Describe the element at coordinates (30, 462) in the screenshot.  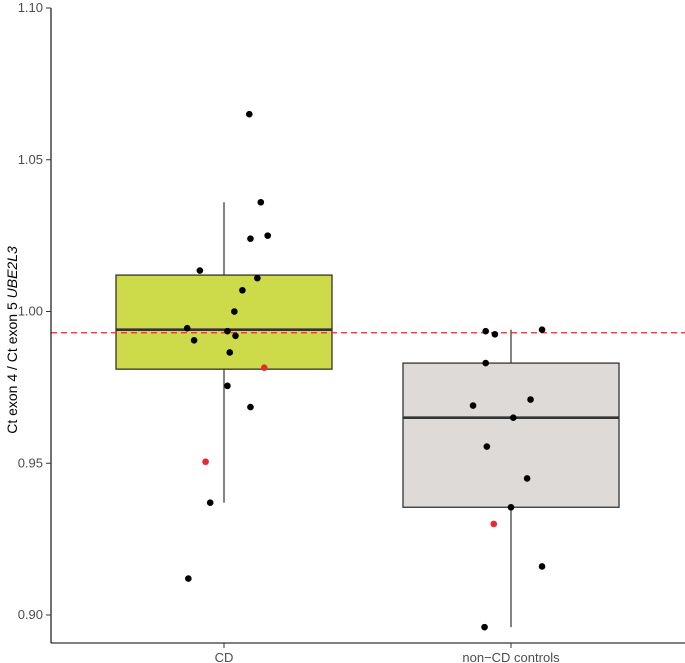
I see `y-tick-label: 0.95` at that location.